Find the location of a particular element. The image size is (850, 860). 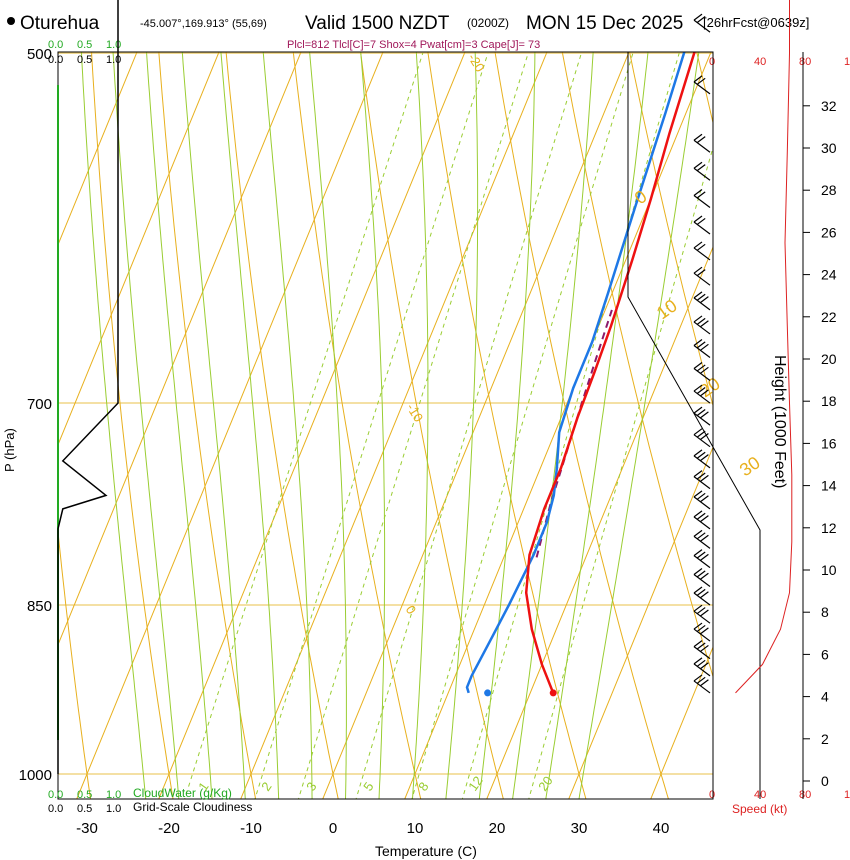

height-tick-label: 16 is located at coordinates (829, 443).